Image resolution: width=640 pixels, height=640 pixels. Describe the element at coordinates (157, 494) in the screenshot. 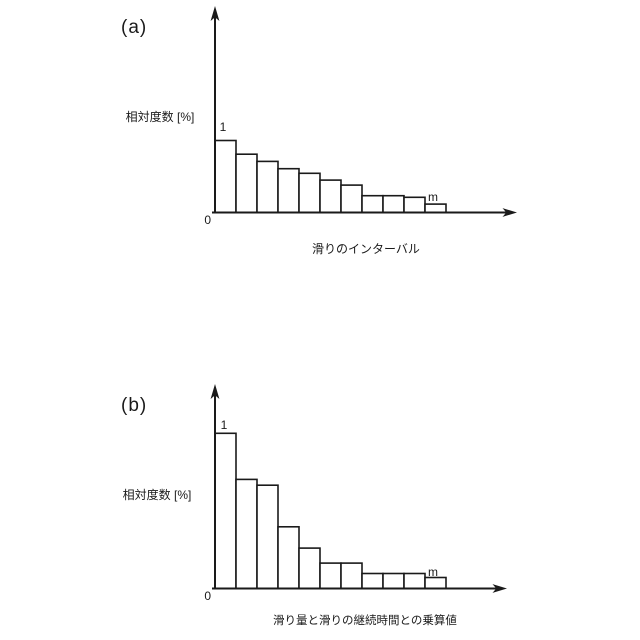

I see `y-axis-label-b: 相対度数 [%]` at that location.